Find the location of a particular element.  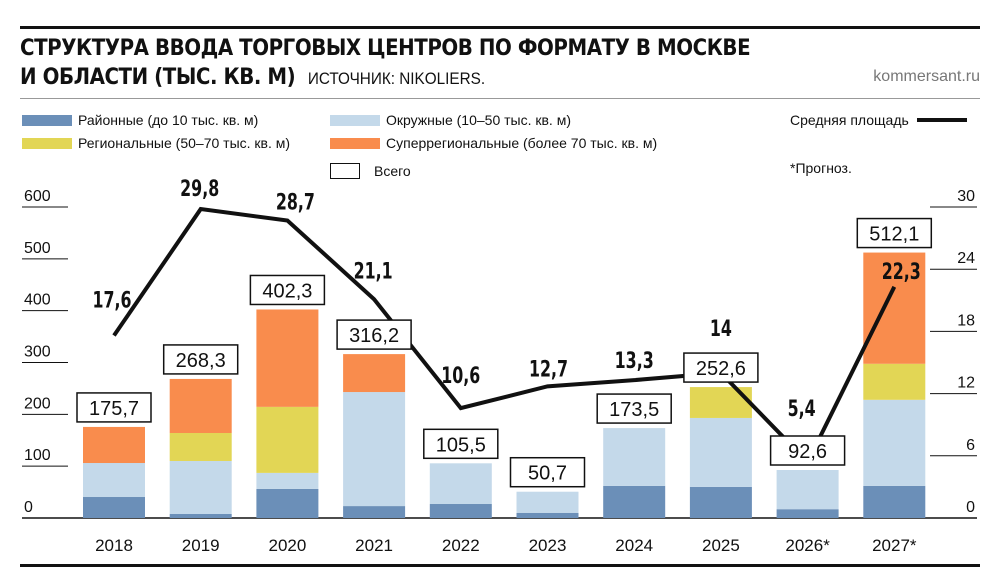

avg-area-label: 14 is located at coordinates (721, 328).